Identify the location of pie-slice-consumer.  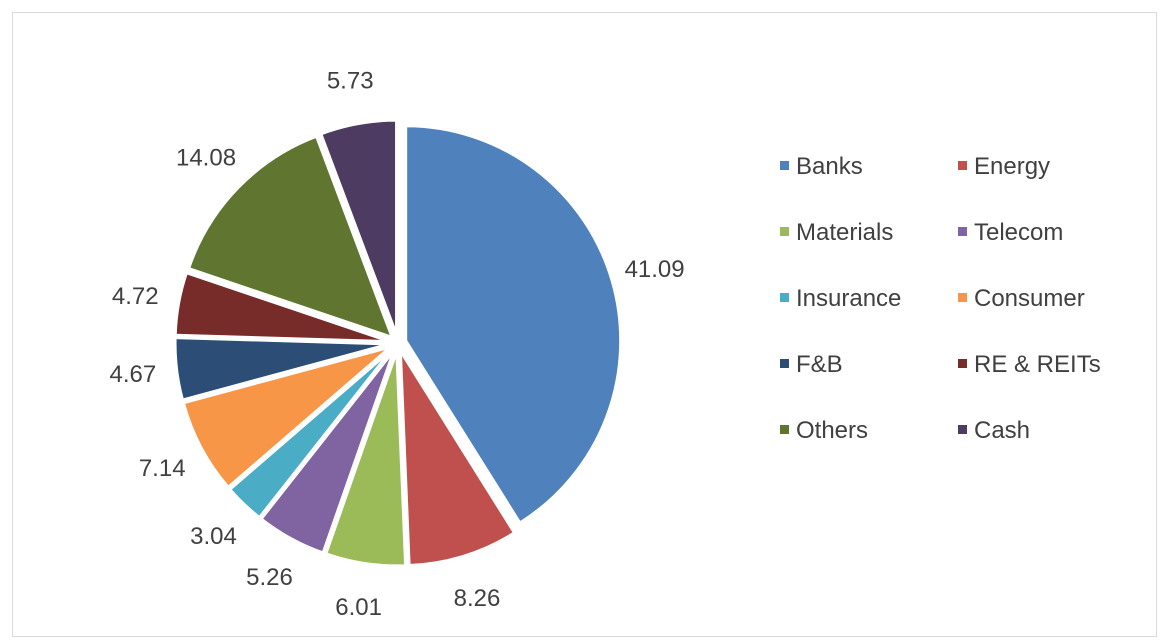
(287, 417).